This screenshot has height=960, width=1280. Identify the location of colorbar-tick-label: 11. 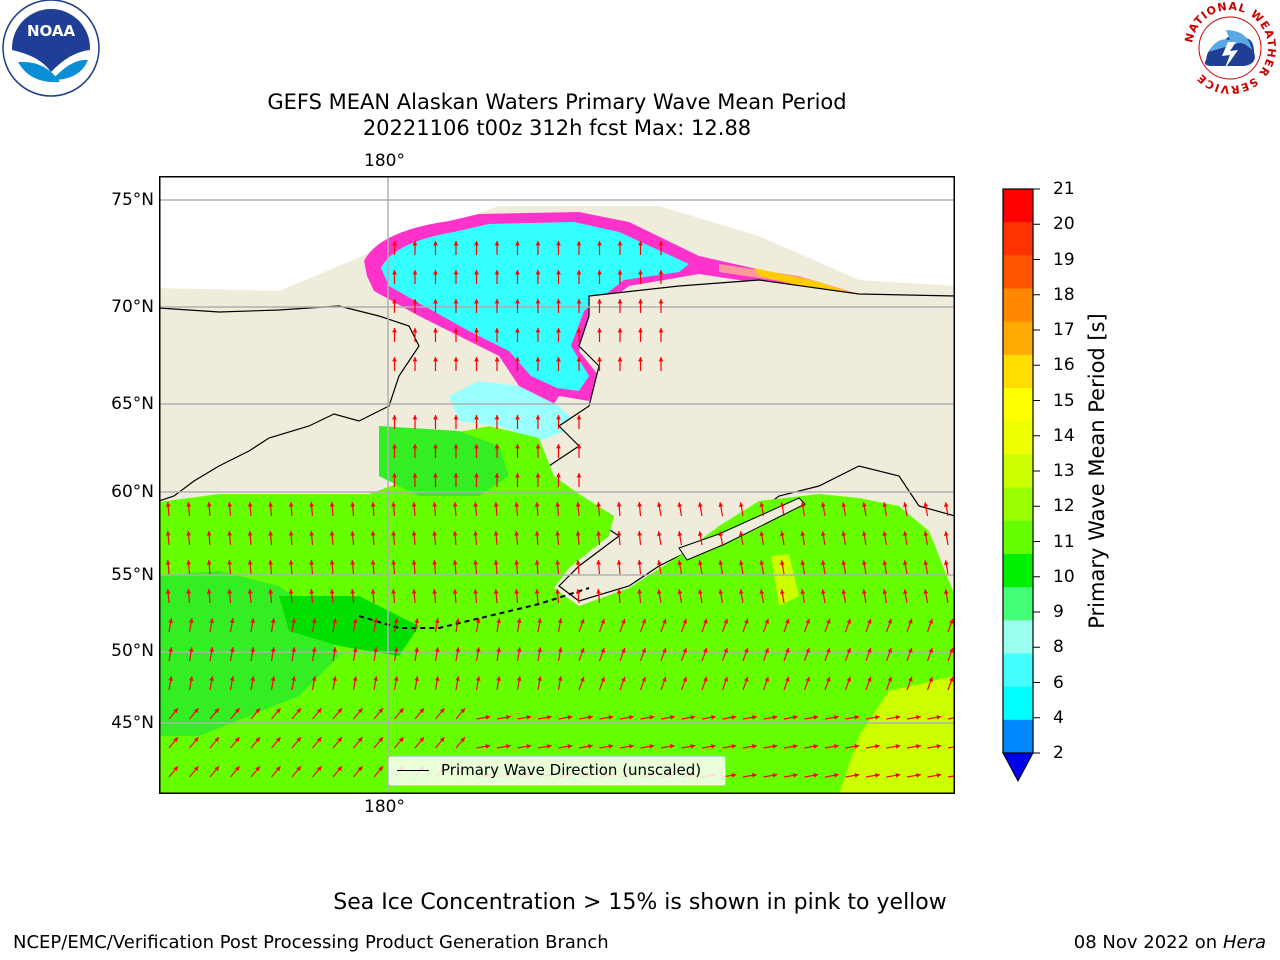
(1064, 541).